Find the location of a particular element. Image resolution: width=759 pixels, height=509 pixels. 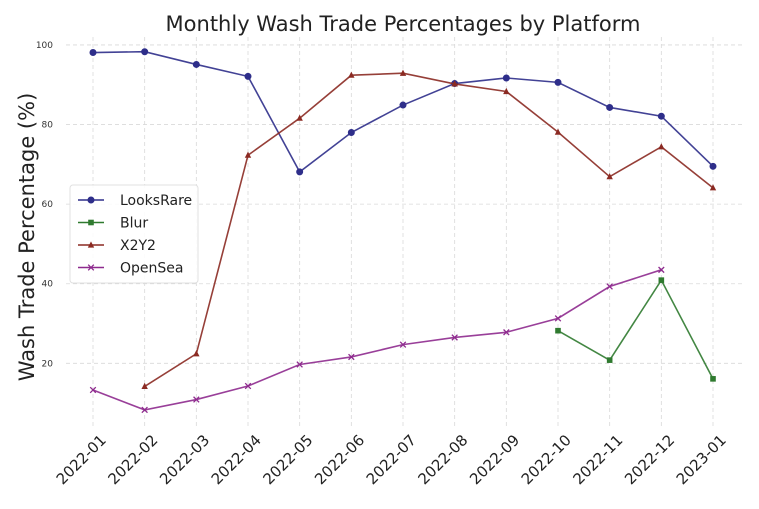

x-tick-label: 2022-03 is located at coordinates (184, 459).